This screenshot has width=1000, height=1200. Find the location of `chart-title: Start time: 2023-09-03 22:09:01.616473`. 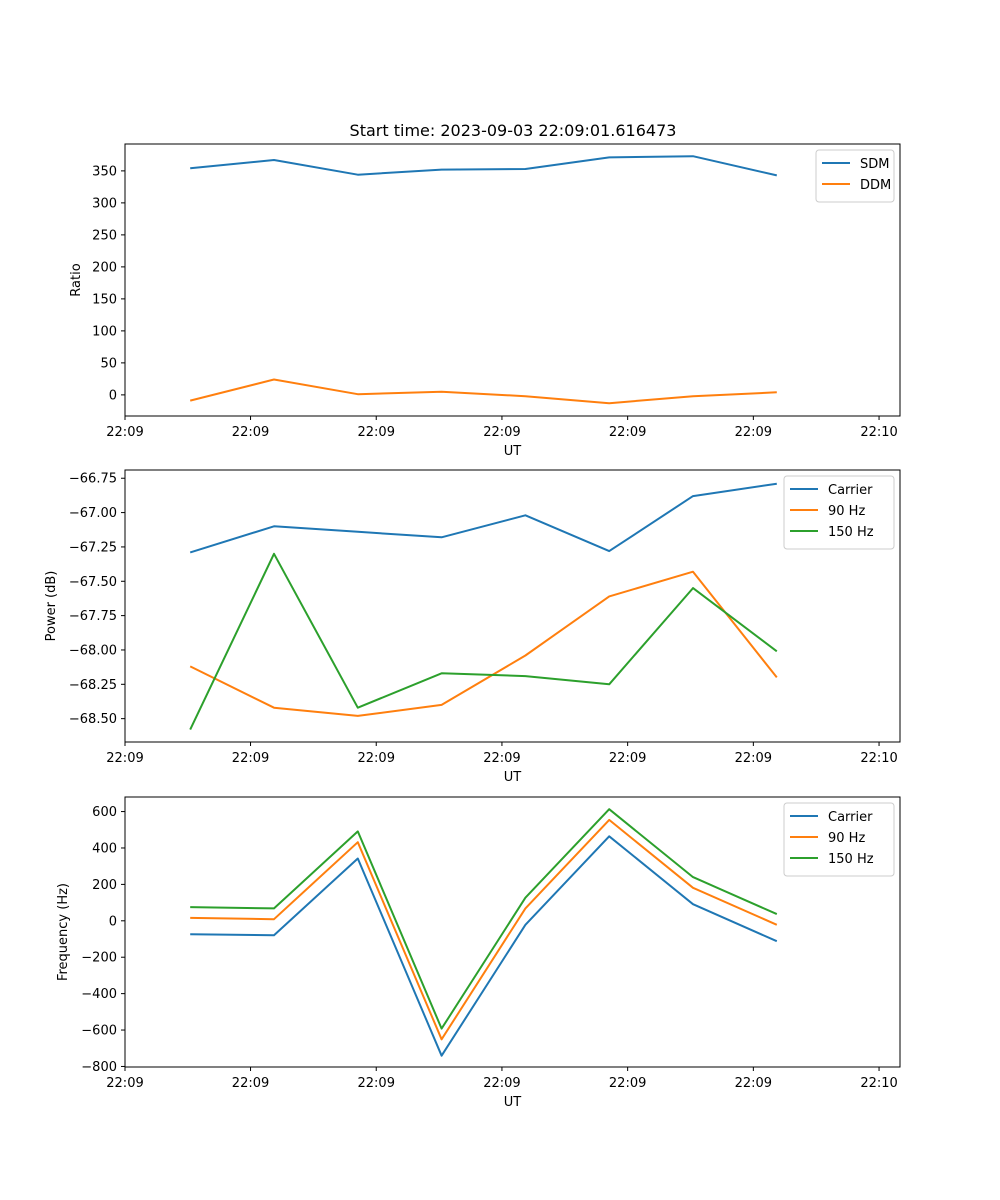

chart-title: Start time: 2023-09-03 22:09:01.616473 is located at coordinates (513, 130).